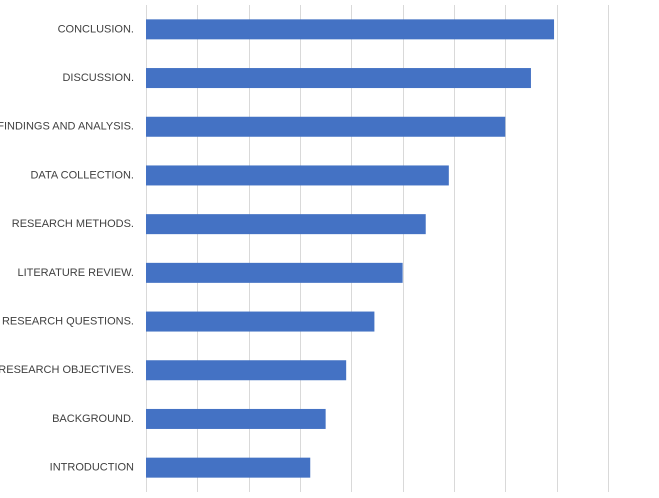 The height and width of the screenshot is (498, 659). What do you see at coordinates (98, 78) in the screenshot?
I see `y-tick-label: DISCUSSION.` at bounding box center [98, 78].